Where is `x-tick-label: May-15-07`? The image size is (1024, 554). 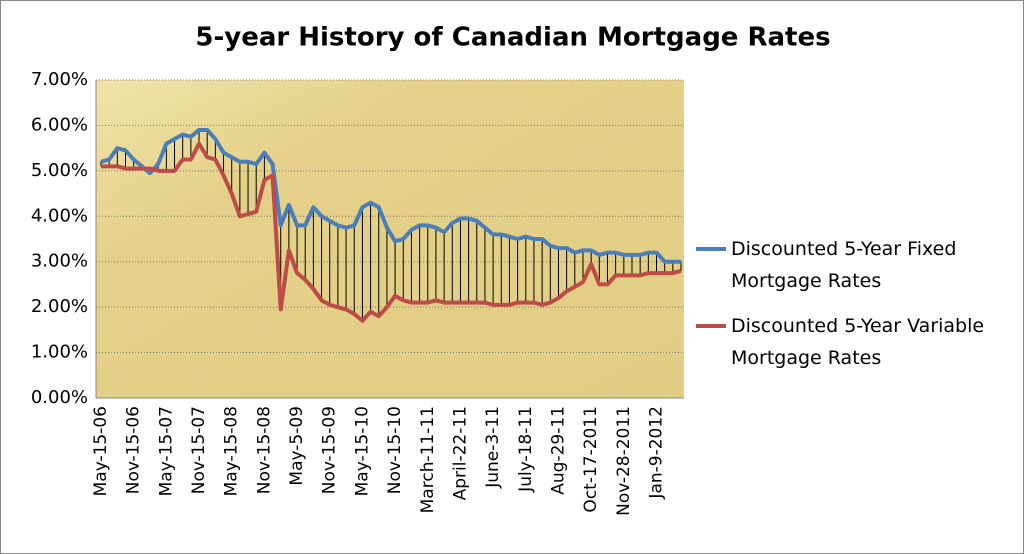
x-tick-label: May-15-07 is located at coordinates (166, 451).